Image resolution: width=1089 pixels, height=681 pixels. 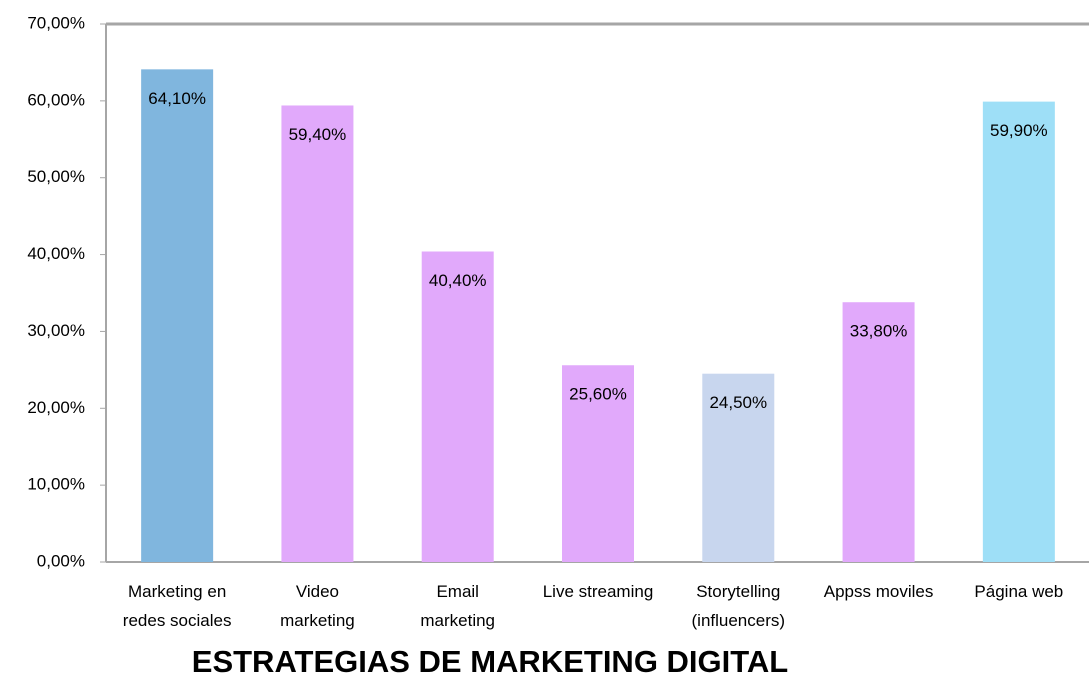 I want to click on chart-title: ESTRATEGIAS DE MARKETING DIGITAL, so click(x=490, y=661).